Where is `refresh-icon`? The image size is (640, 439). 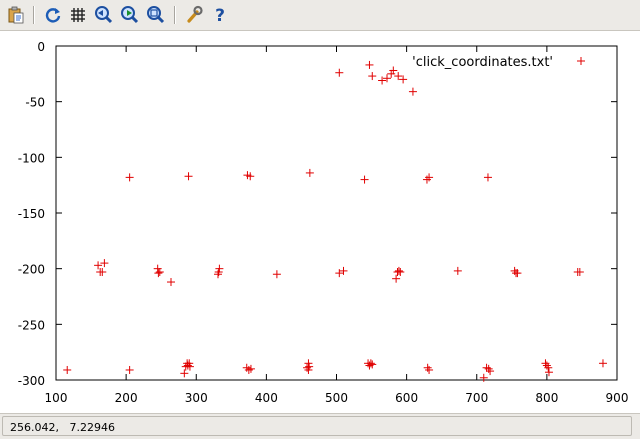
refresh-icon is located at coordinates (53, 15).